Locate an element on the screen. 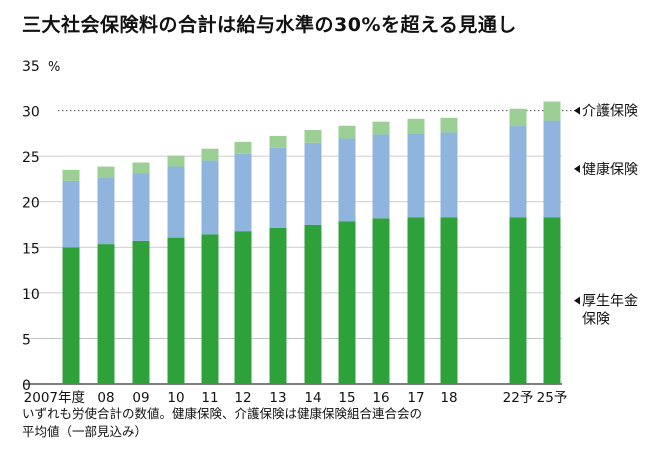 Image resolution: width=670 pixels, height=459 pixels. y-tick-label: 30 is located at coordinates (31, 113).